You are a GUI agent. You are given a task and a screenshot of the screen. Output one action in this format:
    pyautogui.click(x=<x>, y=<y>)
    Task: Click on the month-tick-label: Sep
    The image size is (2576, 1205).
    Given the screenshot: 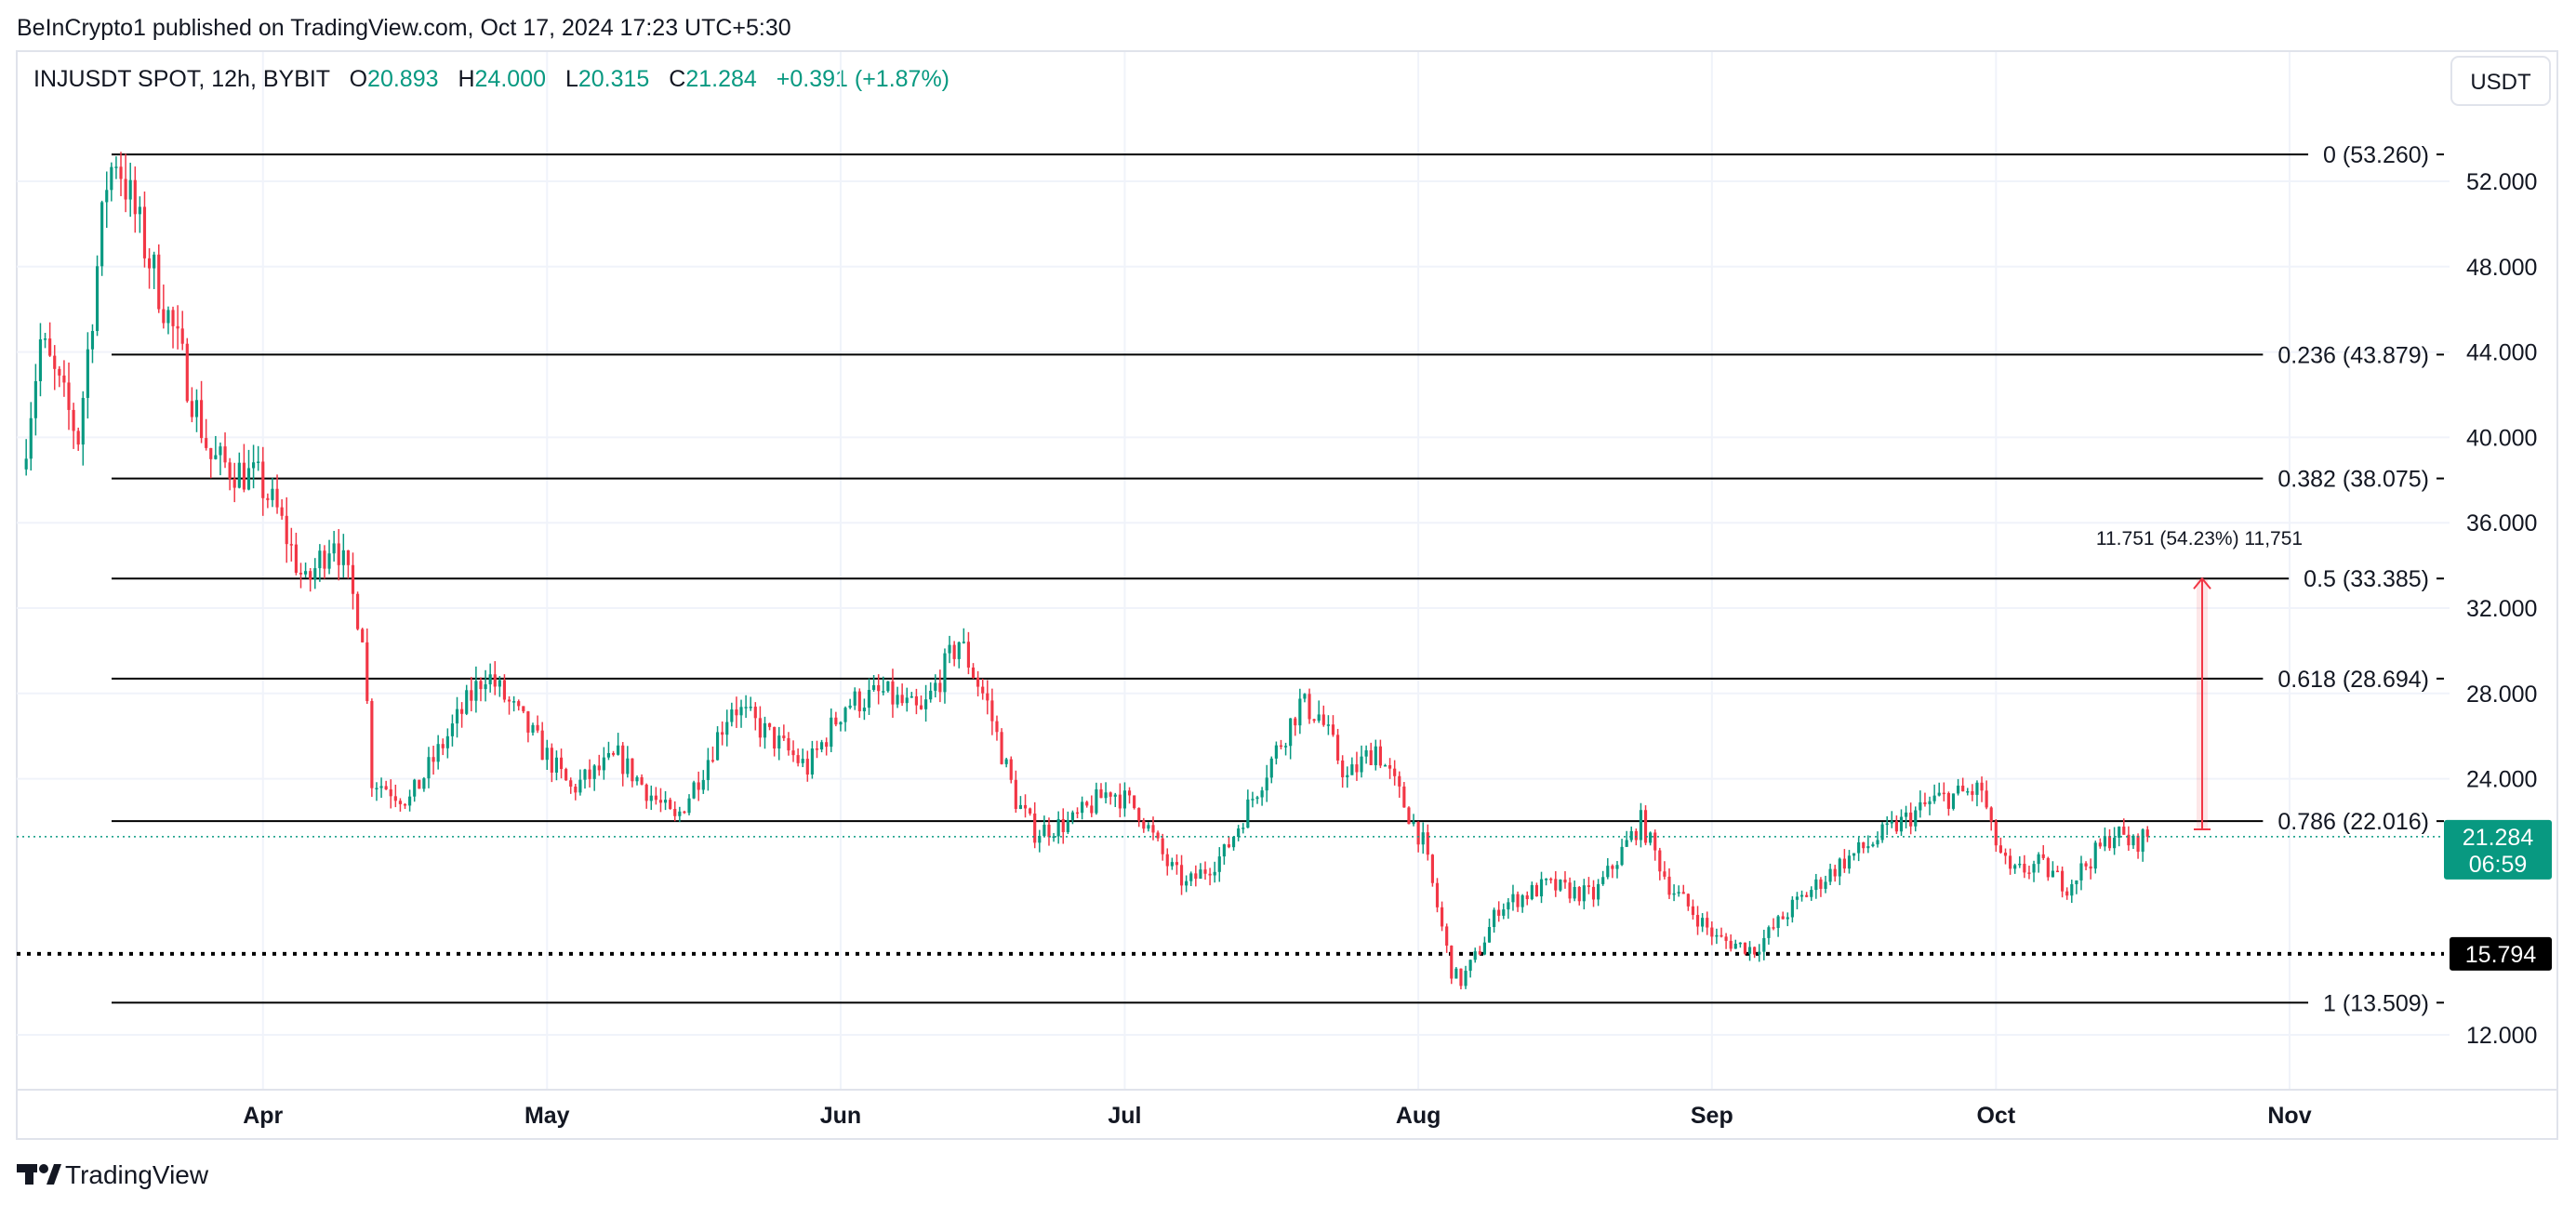 What is the action you would take?
    pyautogui.click(x=1712, y=1116)
    